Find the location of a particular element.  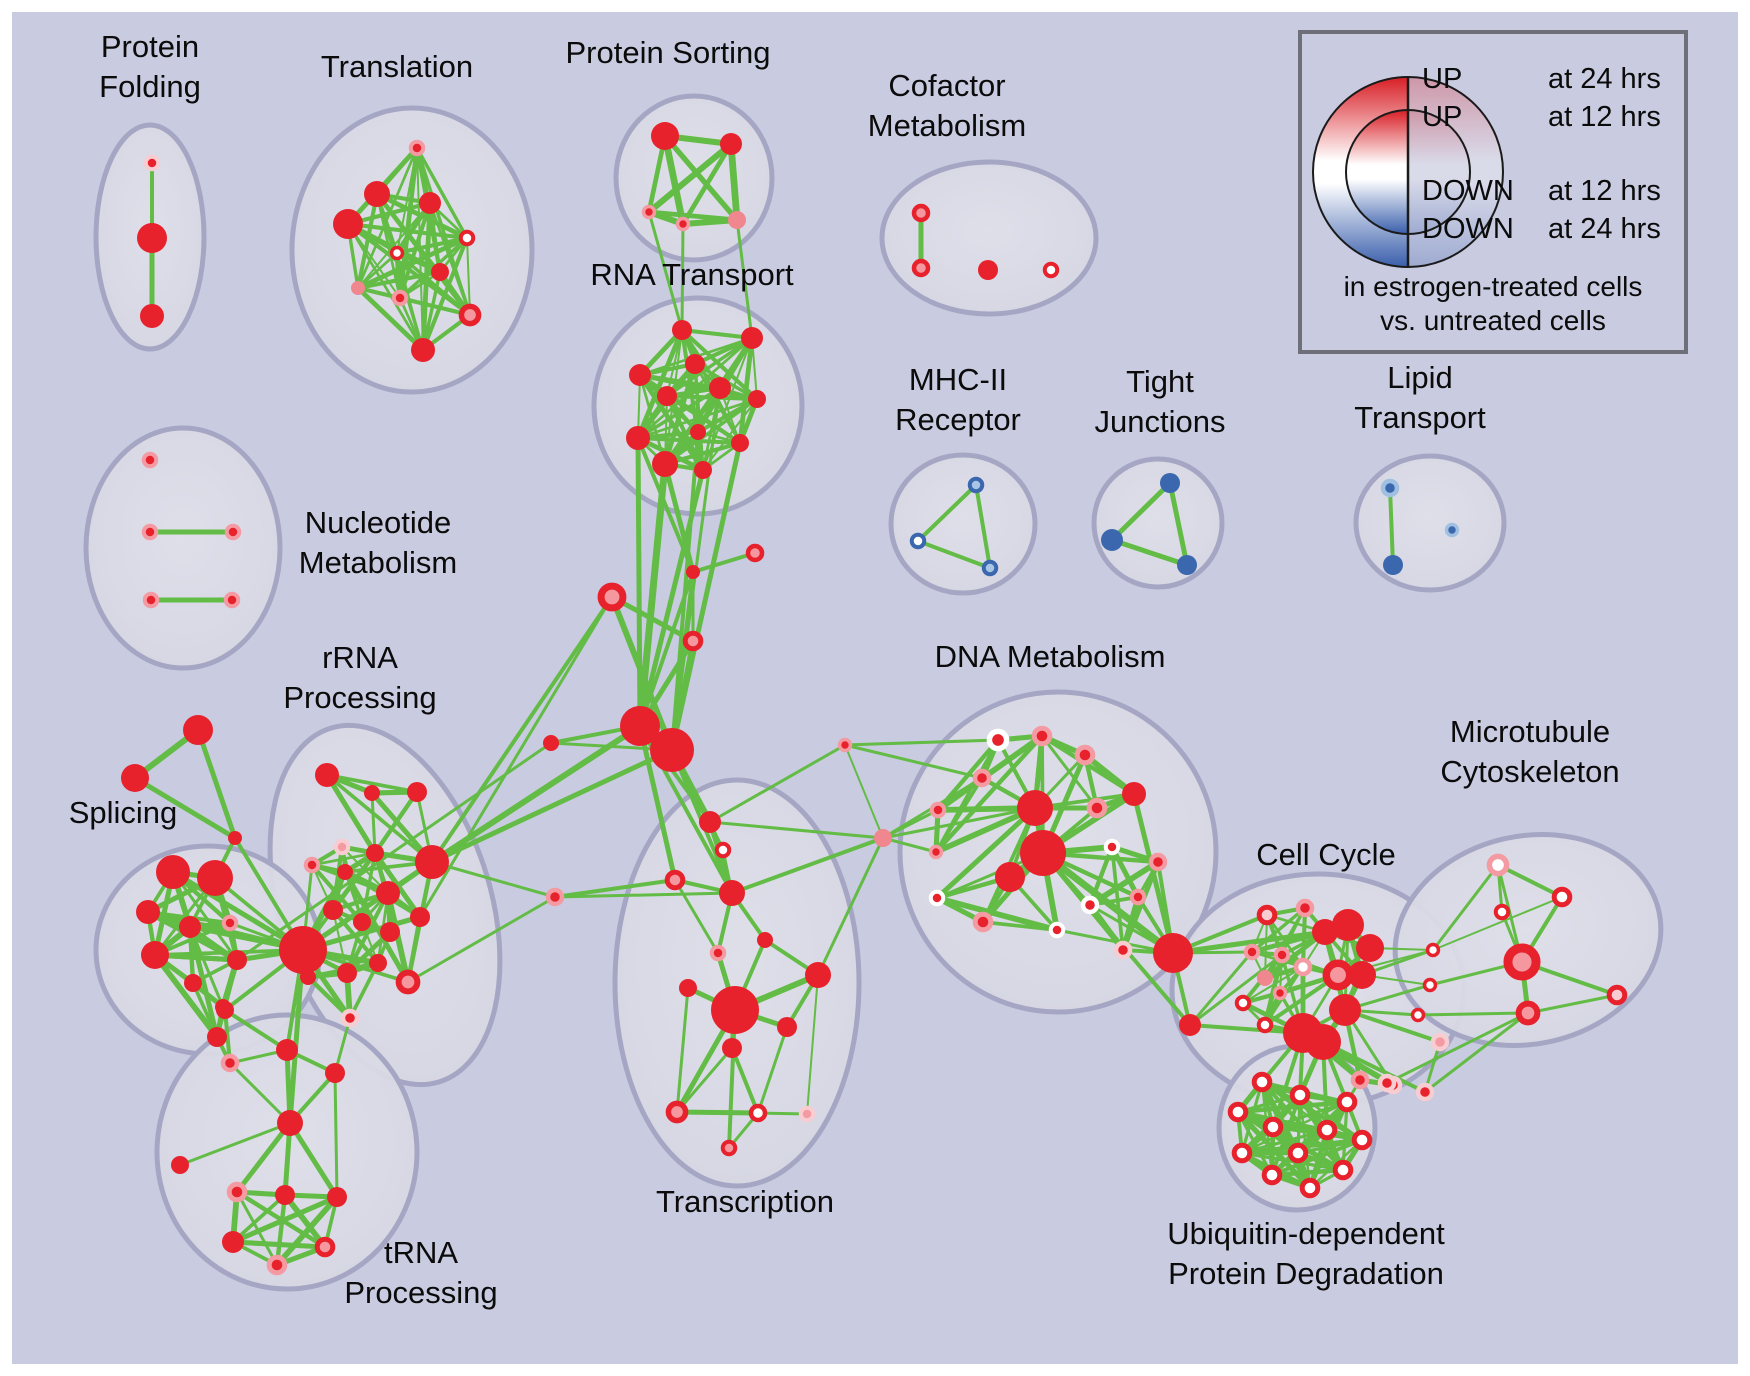

cluster-ellipse-cofactor-metabolism is located at coordinates (989, 238).